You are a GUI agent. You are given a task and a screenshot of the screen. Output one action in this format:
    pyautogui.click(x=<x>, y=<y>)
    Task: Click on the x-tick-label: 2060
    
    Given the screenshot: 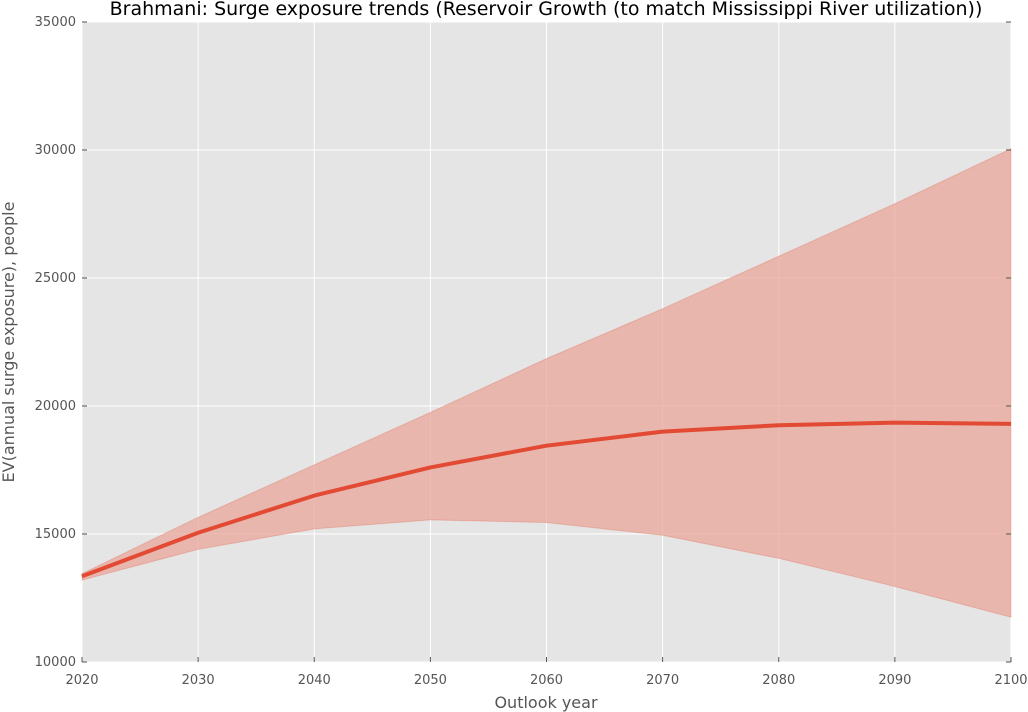 What is the action you would take?
    pyautogui.click(x=546, y=680)
    